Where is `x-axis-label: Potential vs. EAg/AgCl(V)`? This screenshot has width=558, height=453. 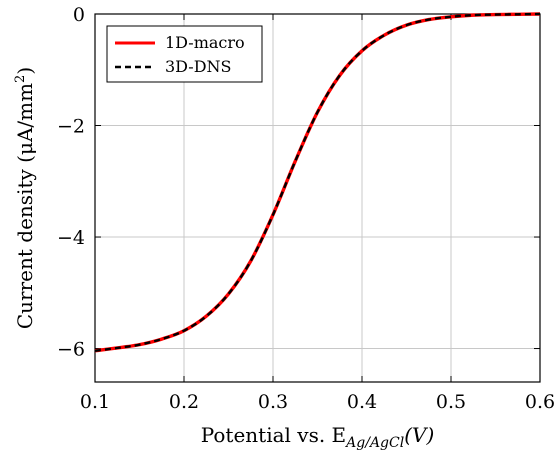
x-axis-label: Potential vs. EAg/AgCl(V) is located at coordinates (318, 437).